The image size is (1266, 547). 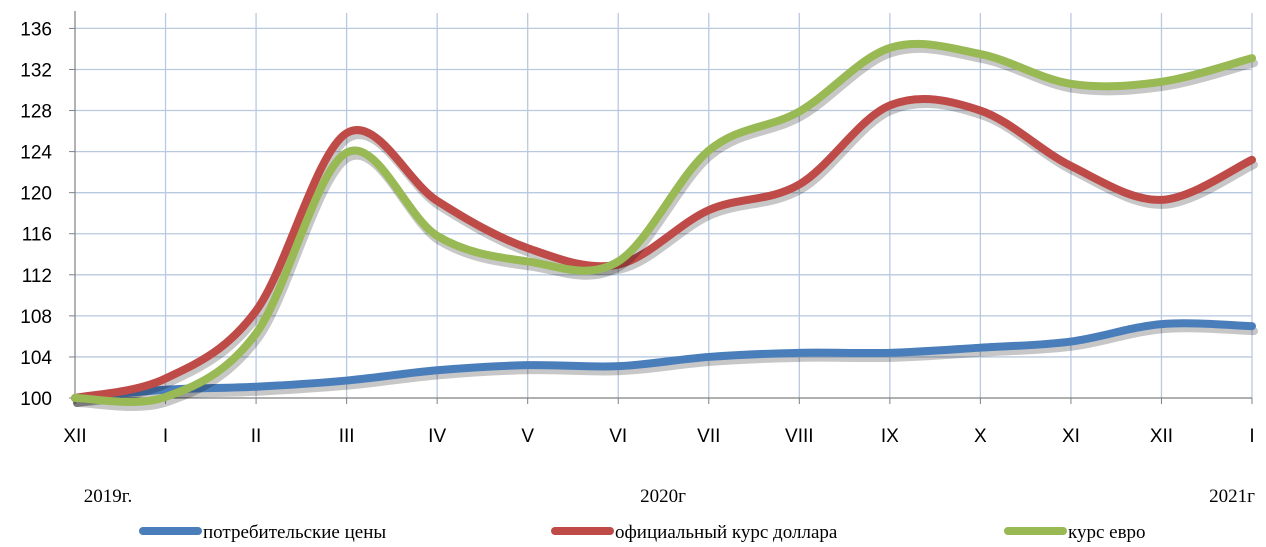 I want to click on y-tick-label: 120, so click(x=36, y=194).